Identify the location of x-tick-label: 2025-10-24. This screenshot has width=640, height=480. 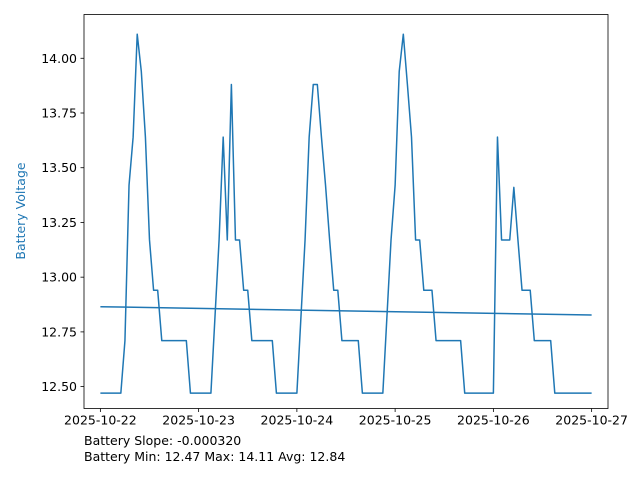
(297, 420).